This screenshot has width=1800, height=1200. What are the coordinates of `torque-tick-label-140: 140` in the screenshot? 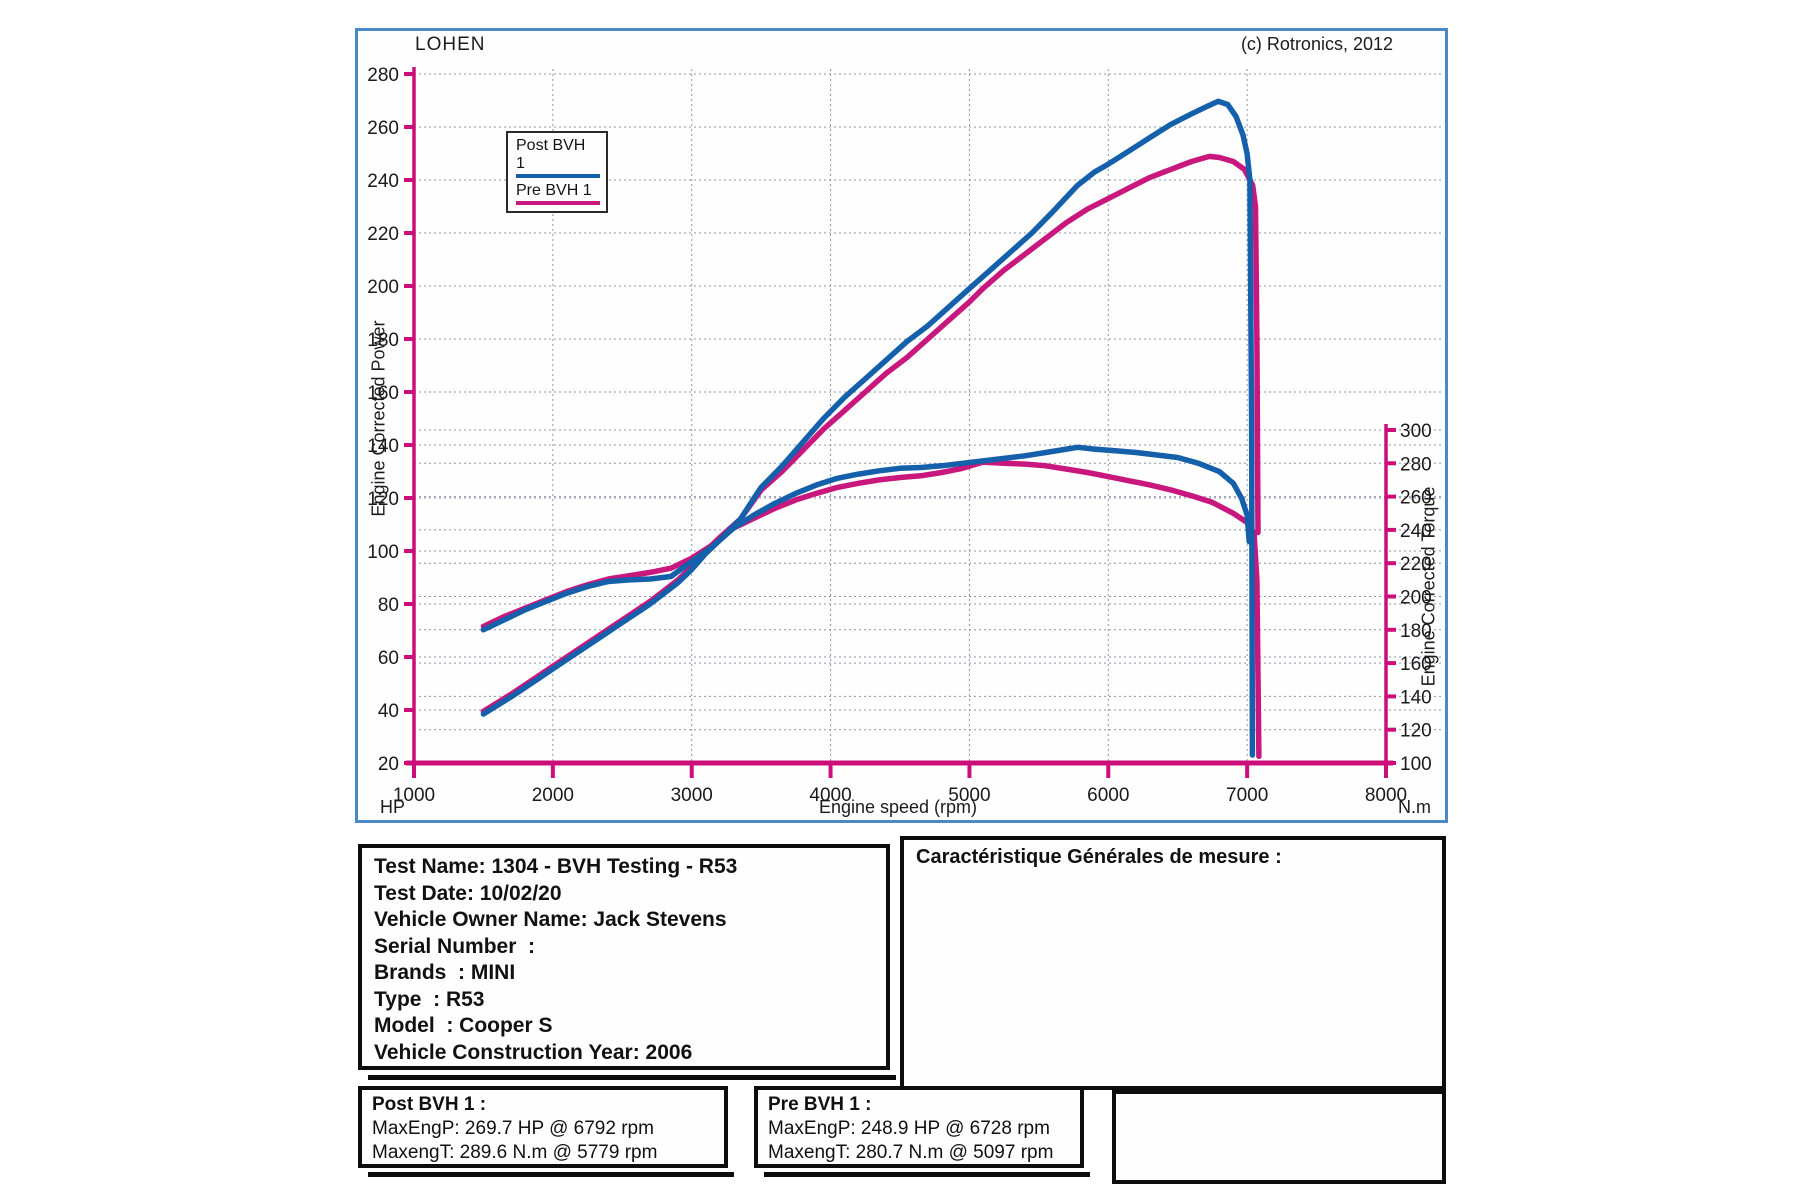 It's located at (1416, 697).